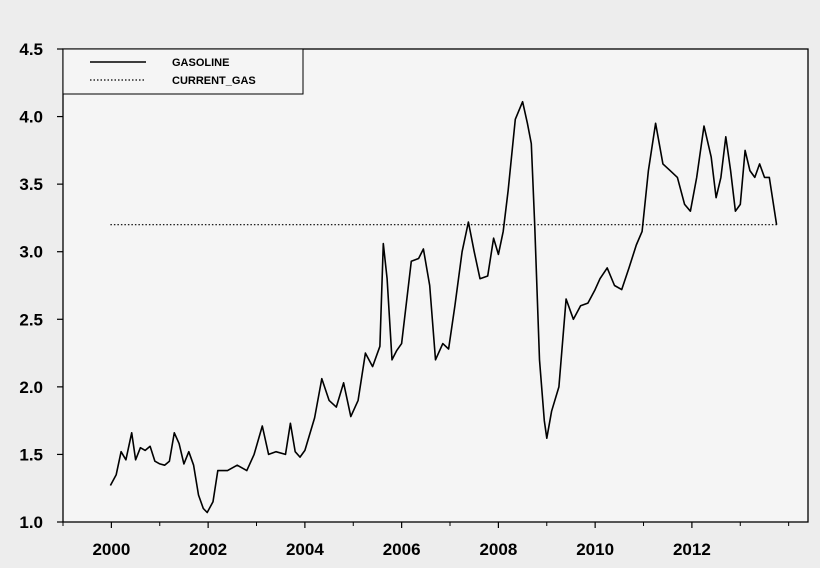 Image resolution: width=820 pixels, height=568 pixels. What do you see at coordinates (214, 81) in the screenshot?
I see `legend-label-current-gas: CURRENT_GAS` at bounding box center [214, 81].